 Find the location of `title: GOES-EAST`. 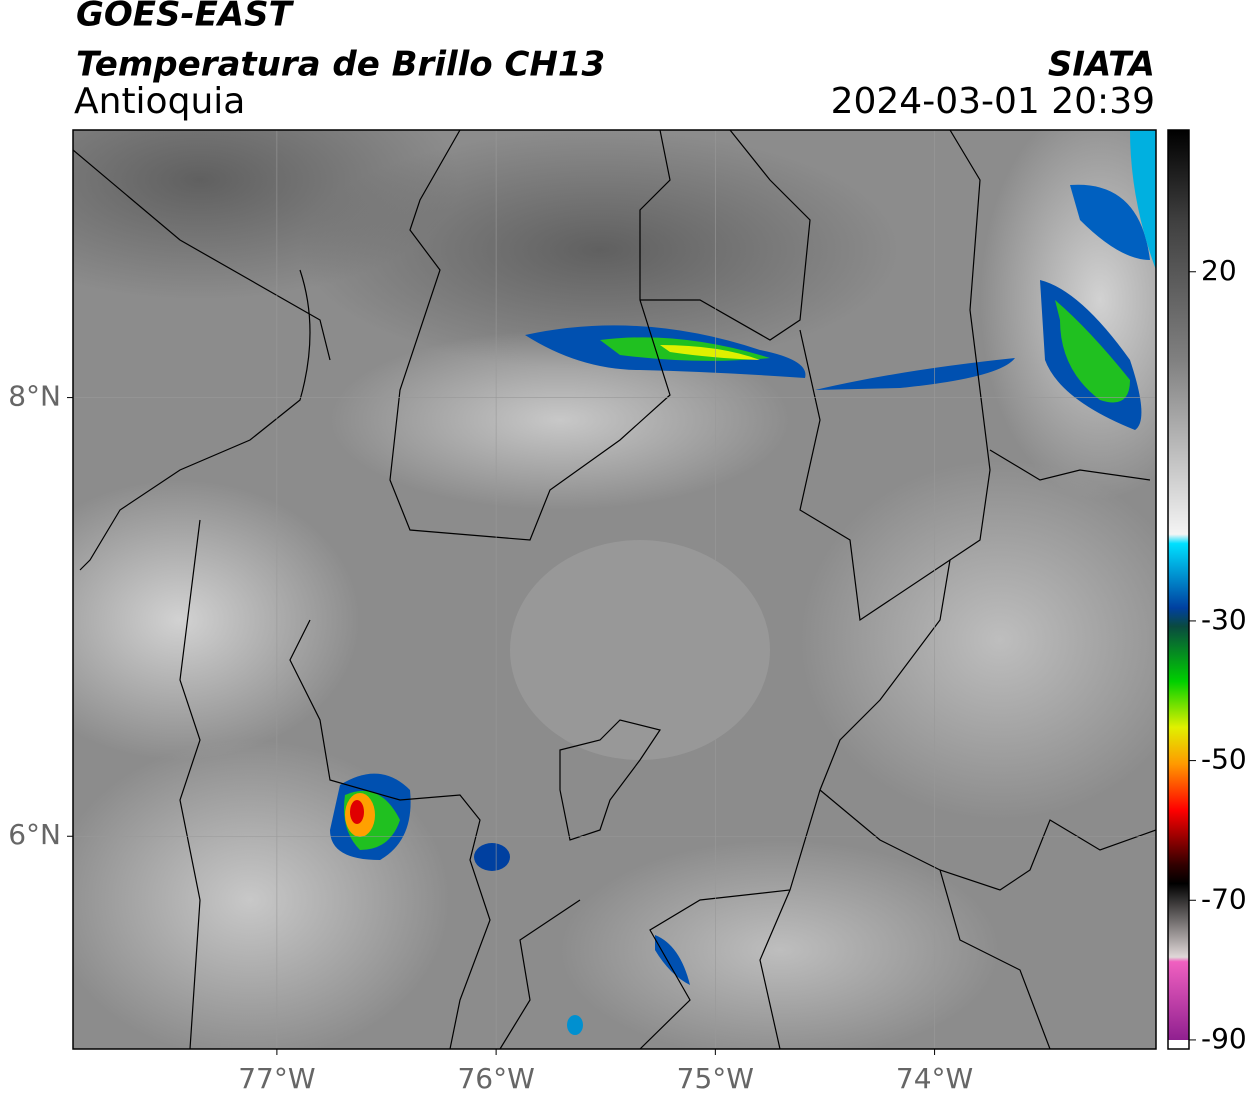

title: GOES-EAST is located at coordinates (185, 17).